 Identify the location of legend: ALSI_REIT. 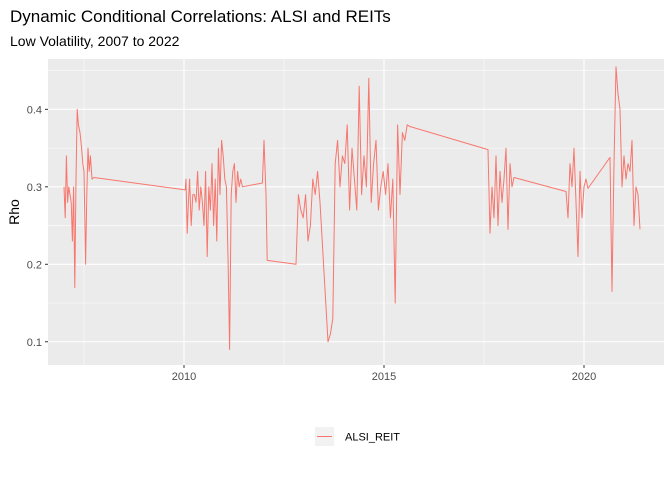
(357, 436).